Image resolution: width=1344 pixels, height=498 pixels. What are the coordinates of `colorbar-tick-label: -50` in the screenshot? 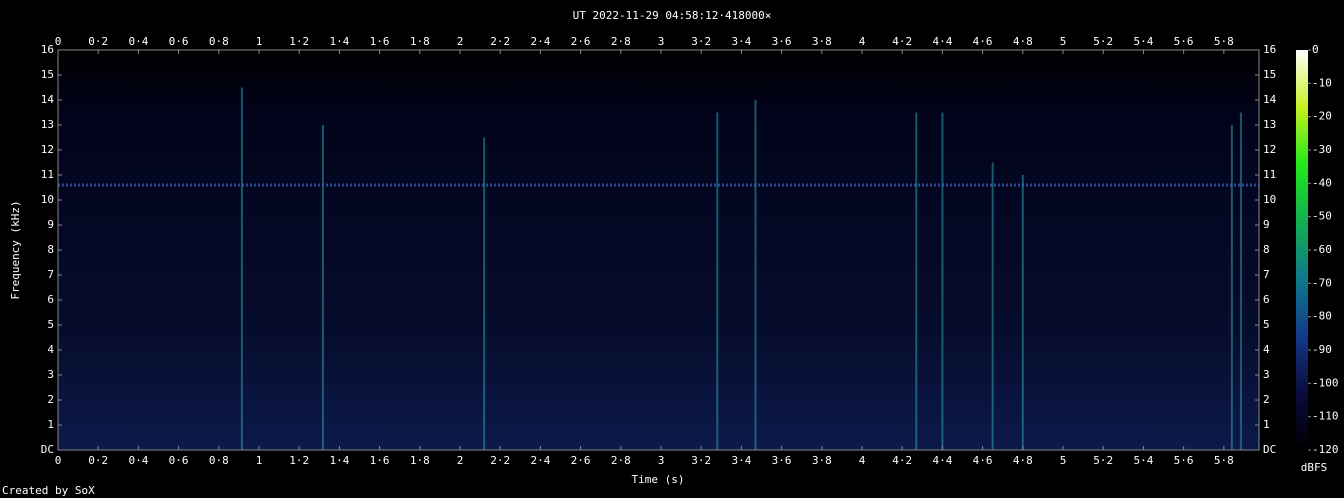 It's located at (1322, 216).